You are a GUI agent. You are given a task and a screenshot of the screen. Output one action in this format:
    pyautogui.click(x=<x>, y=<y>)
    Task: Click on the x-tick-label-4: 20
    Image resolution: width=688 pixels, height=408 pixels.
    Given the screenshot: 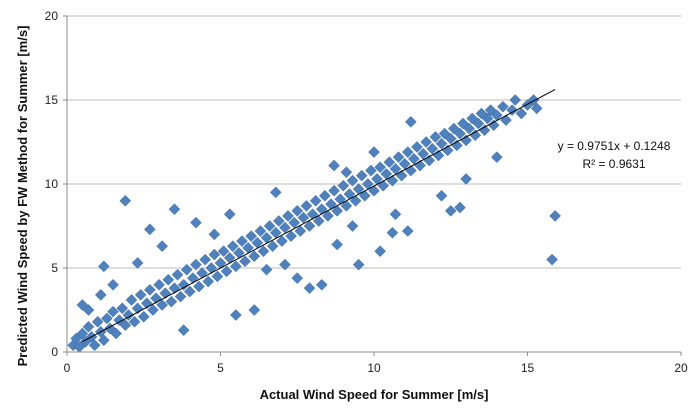 What is the action you would take?
    pyautogui.click(x=681, y=368)
    